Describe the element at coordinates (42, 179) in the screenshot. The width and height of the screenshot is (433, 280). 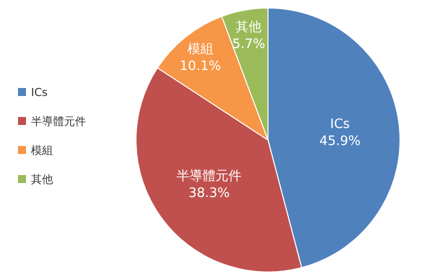
I see `legend-label: 其他` at that location.